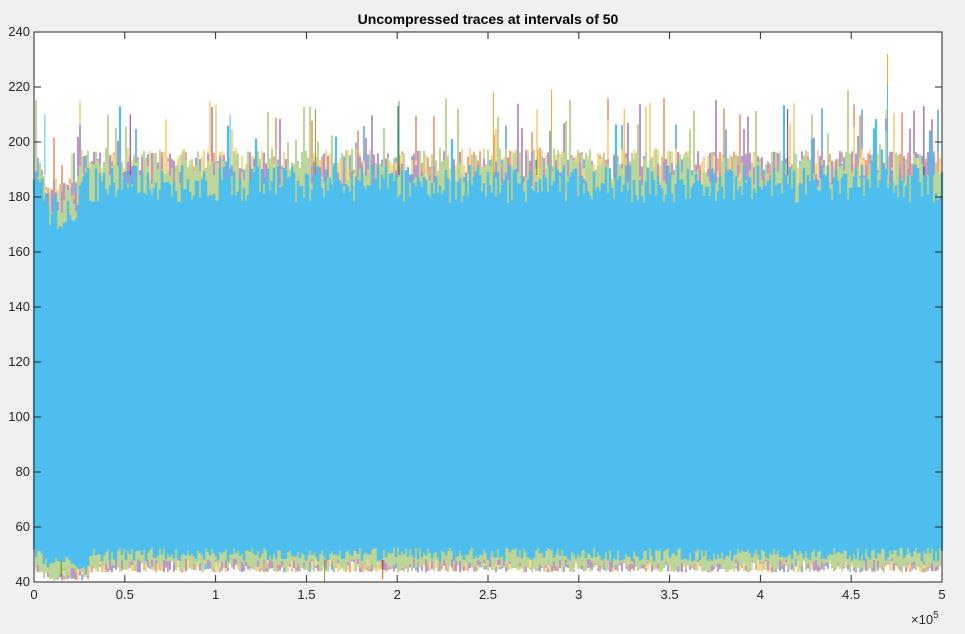 The image size is (965, 634). I want to click on x-tick-label: 2.5, so click(488, 594).